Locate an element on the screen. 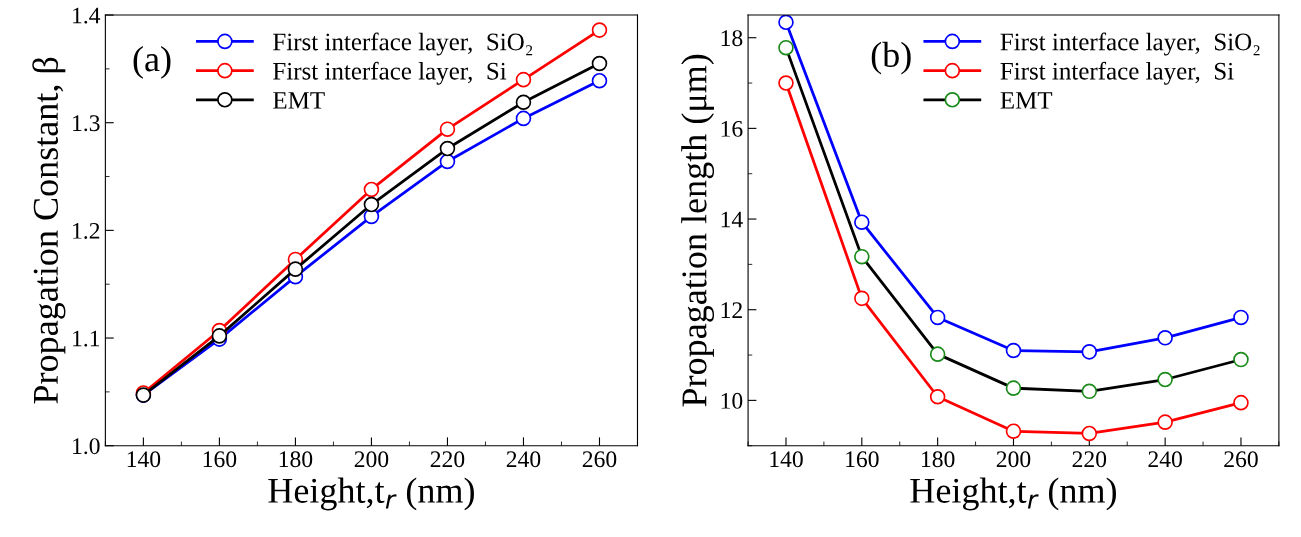 Image resolution: width=1301 pixels, height=537 pixels. annotation: (a) is located at coordinates (152, 62).